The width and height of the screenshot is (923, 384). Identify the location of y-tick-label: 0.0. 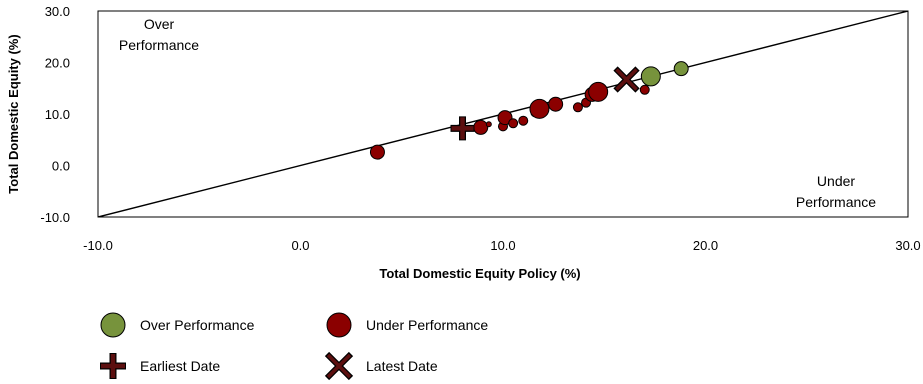
(61, 166).